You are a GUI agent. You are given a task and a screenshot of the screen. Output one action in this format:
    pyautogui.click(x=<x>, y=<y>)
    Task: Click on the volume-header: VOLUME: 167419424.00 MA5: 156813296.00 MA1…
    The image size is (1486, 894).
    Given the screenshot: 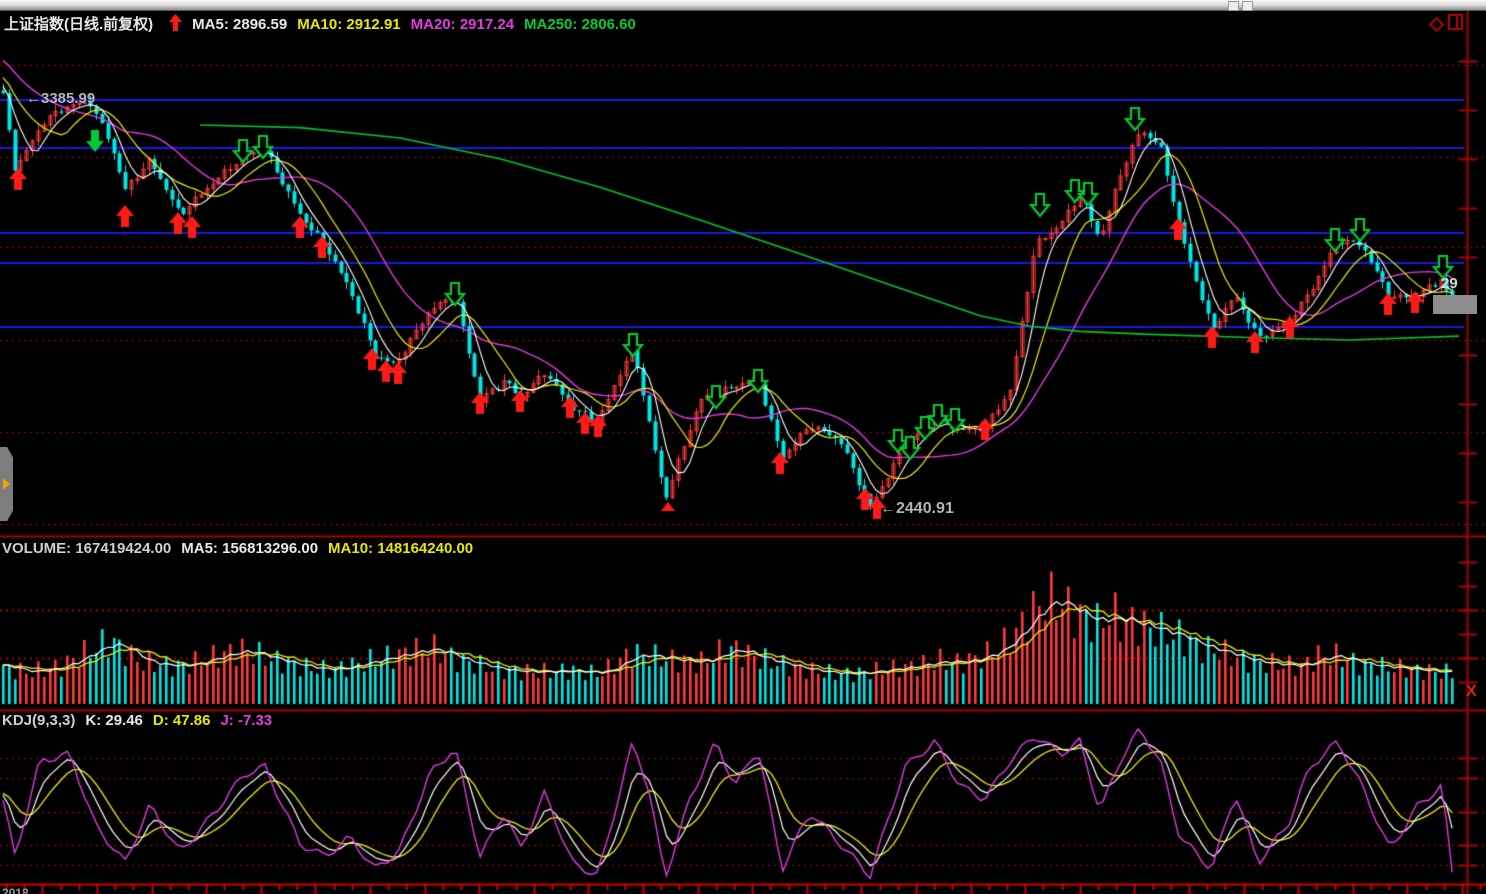 What is the action you would take?
    pyautogui.click(x=242, y=548)
    